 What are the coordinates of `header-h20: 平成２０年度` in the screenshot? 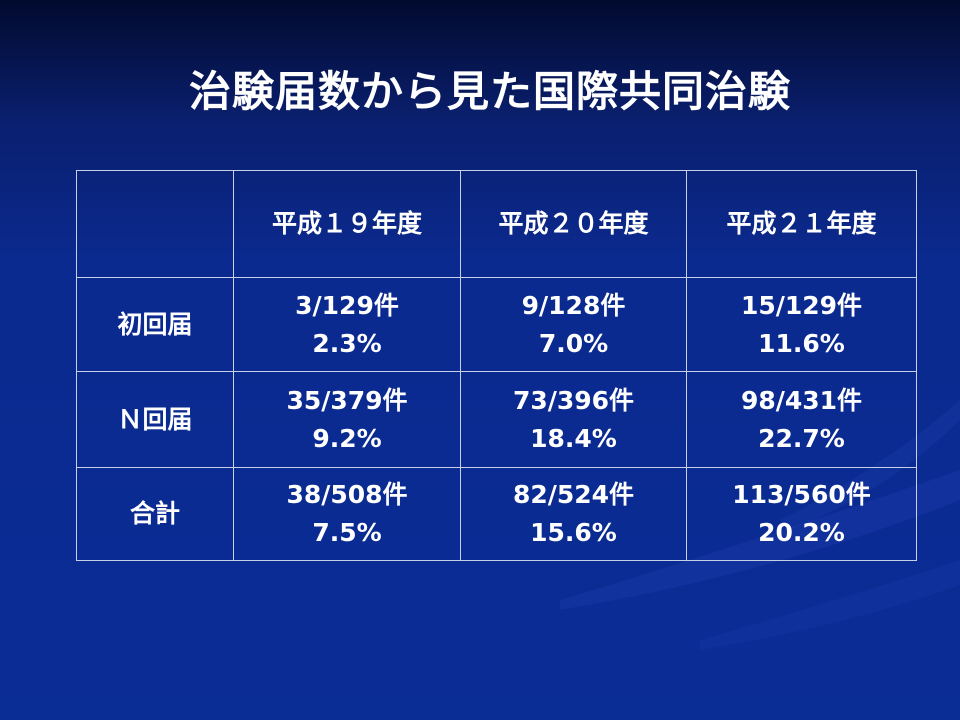 It's located at (573, 224).